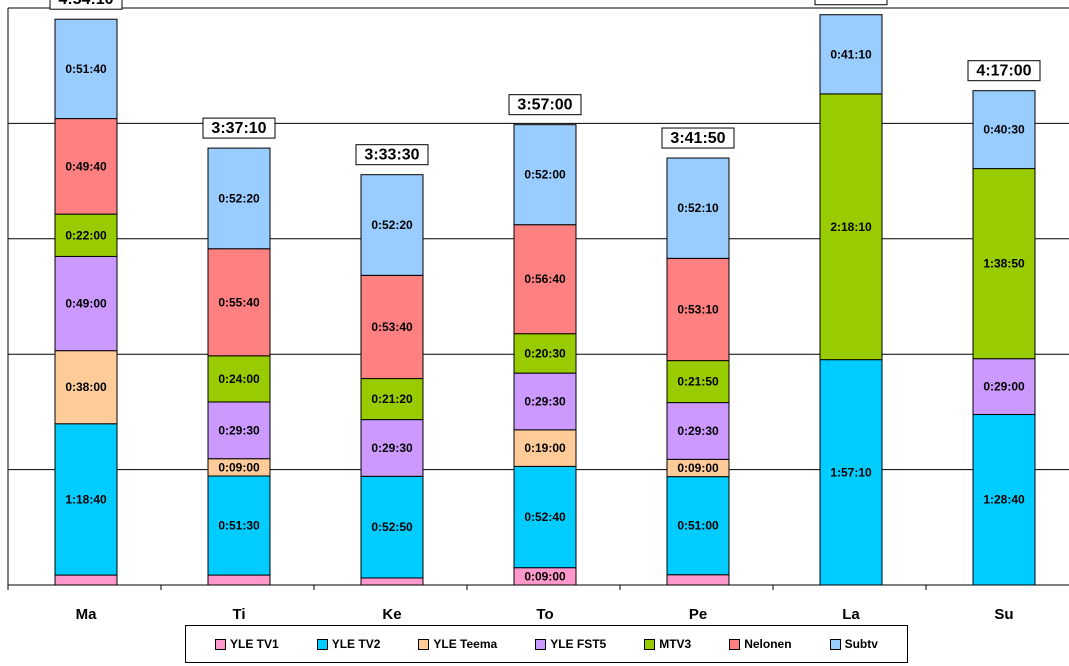 The width and height of the screenshot is (1069, 666). I want to click on data-label: 0:41:10, so click(851, 54).